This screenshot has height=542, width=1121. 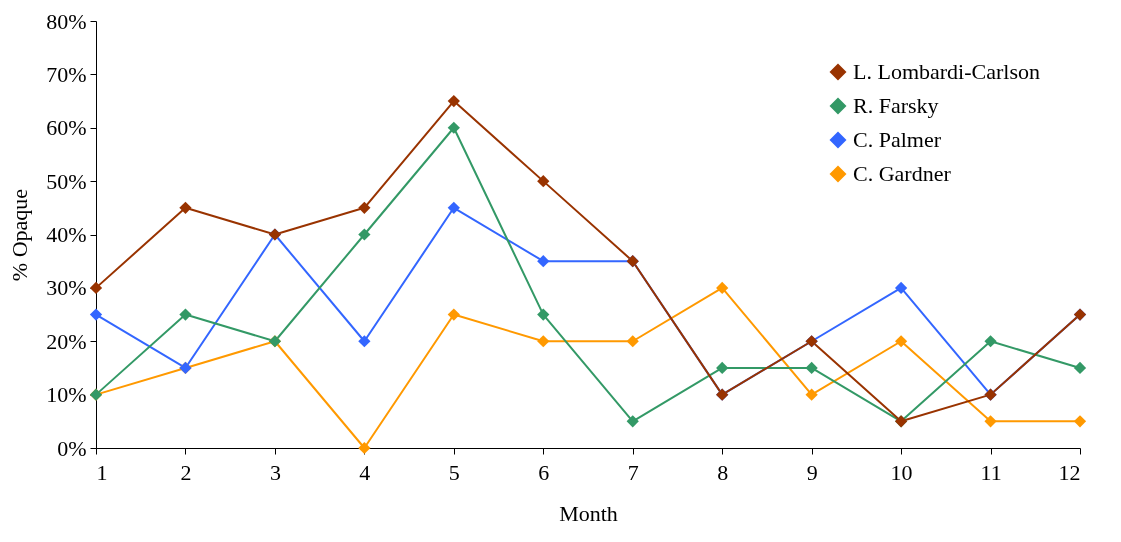 What do you see at coordinates (633, 472) in the screenshot?
I see `x-tick-label: 7` at bounding box center [633, 472].